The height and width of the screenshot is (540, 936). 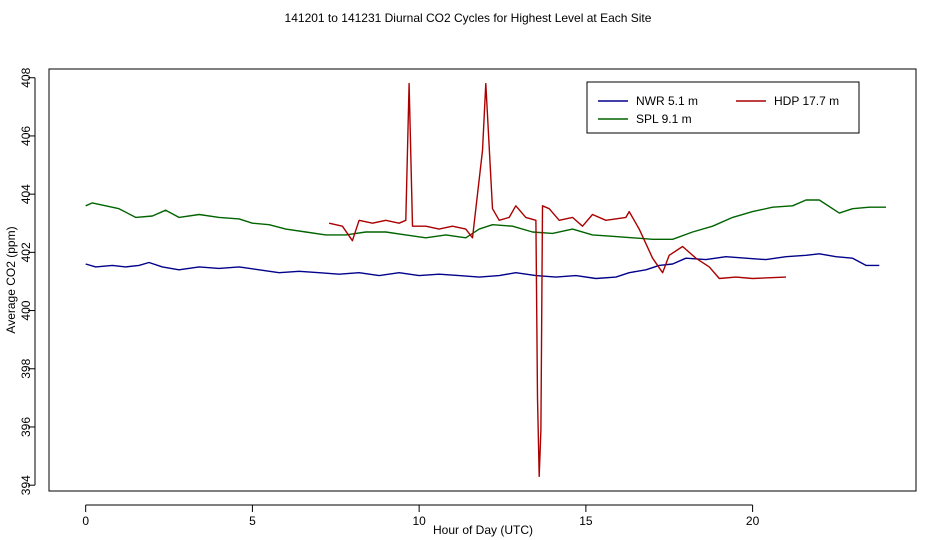 I want to click on legend-label: HDP 17.7 m, so click(x=806, y=101).